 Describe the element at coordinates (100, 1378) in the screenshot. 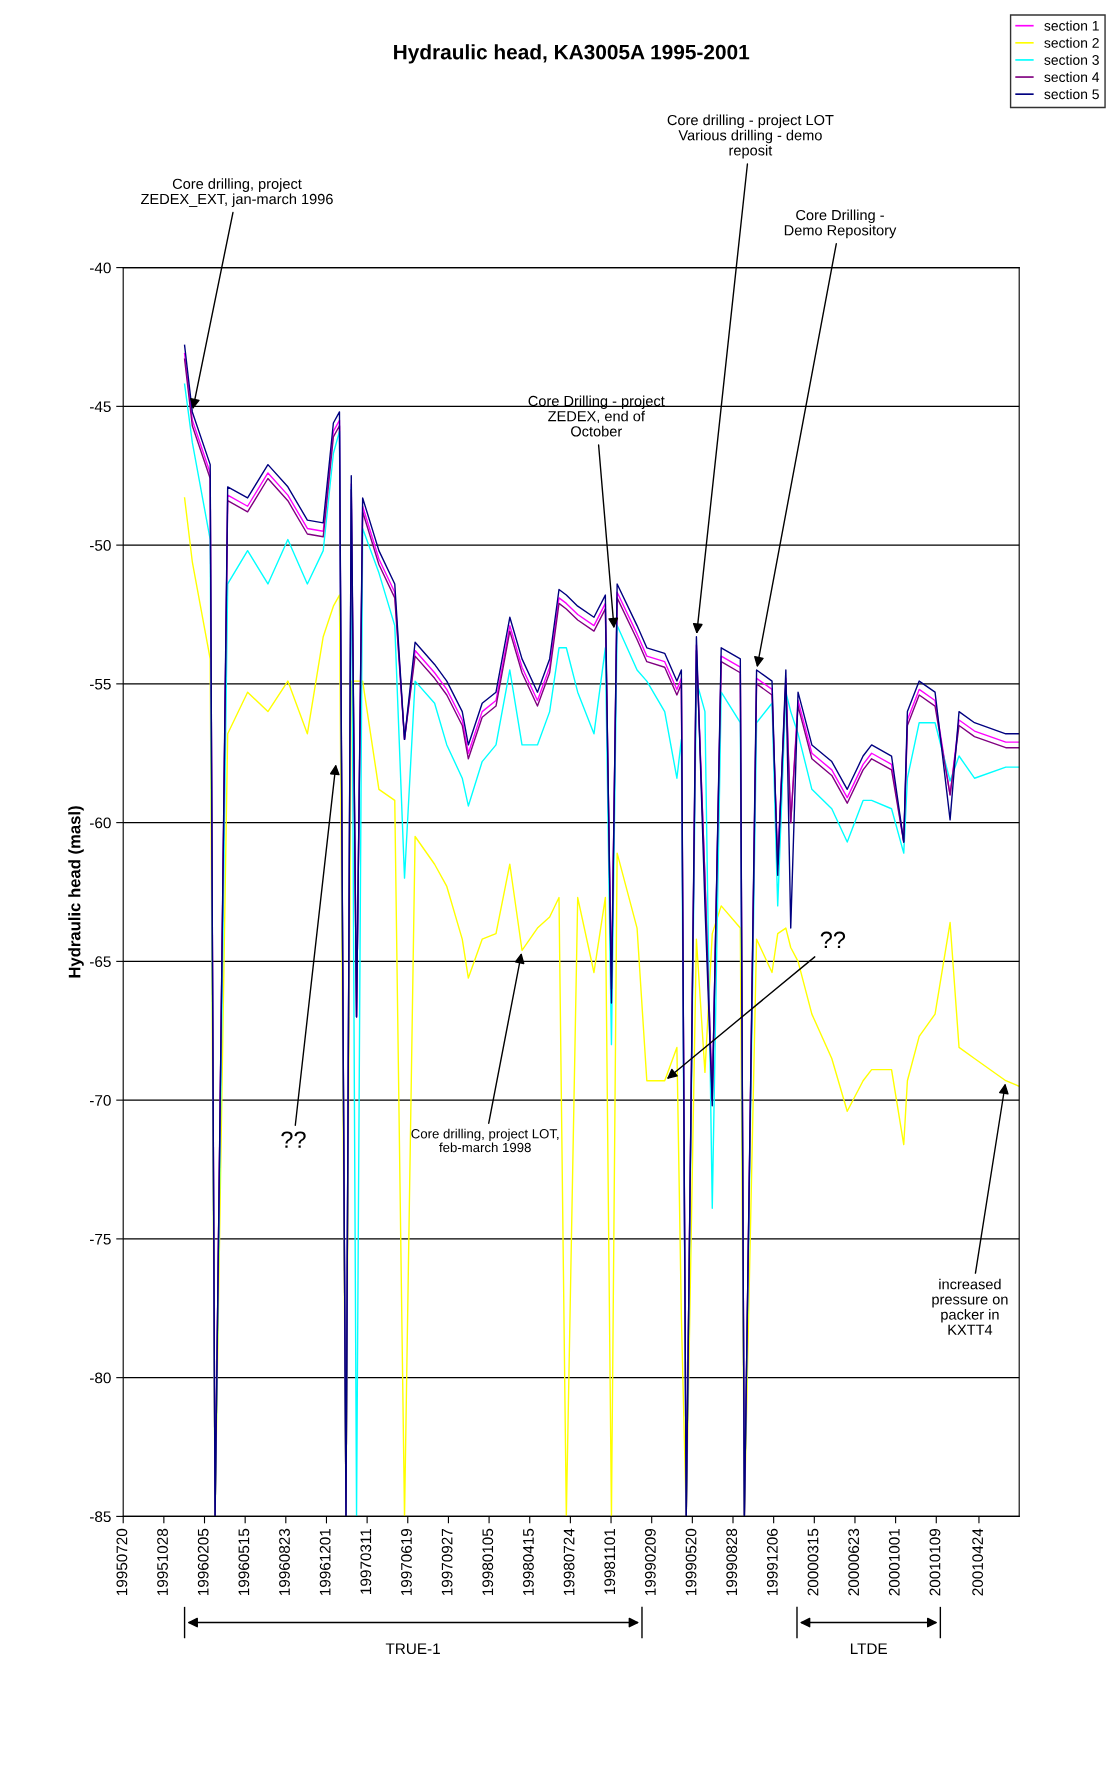

I see `y-tick-label: -80` at that location.